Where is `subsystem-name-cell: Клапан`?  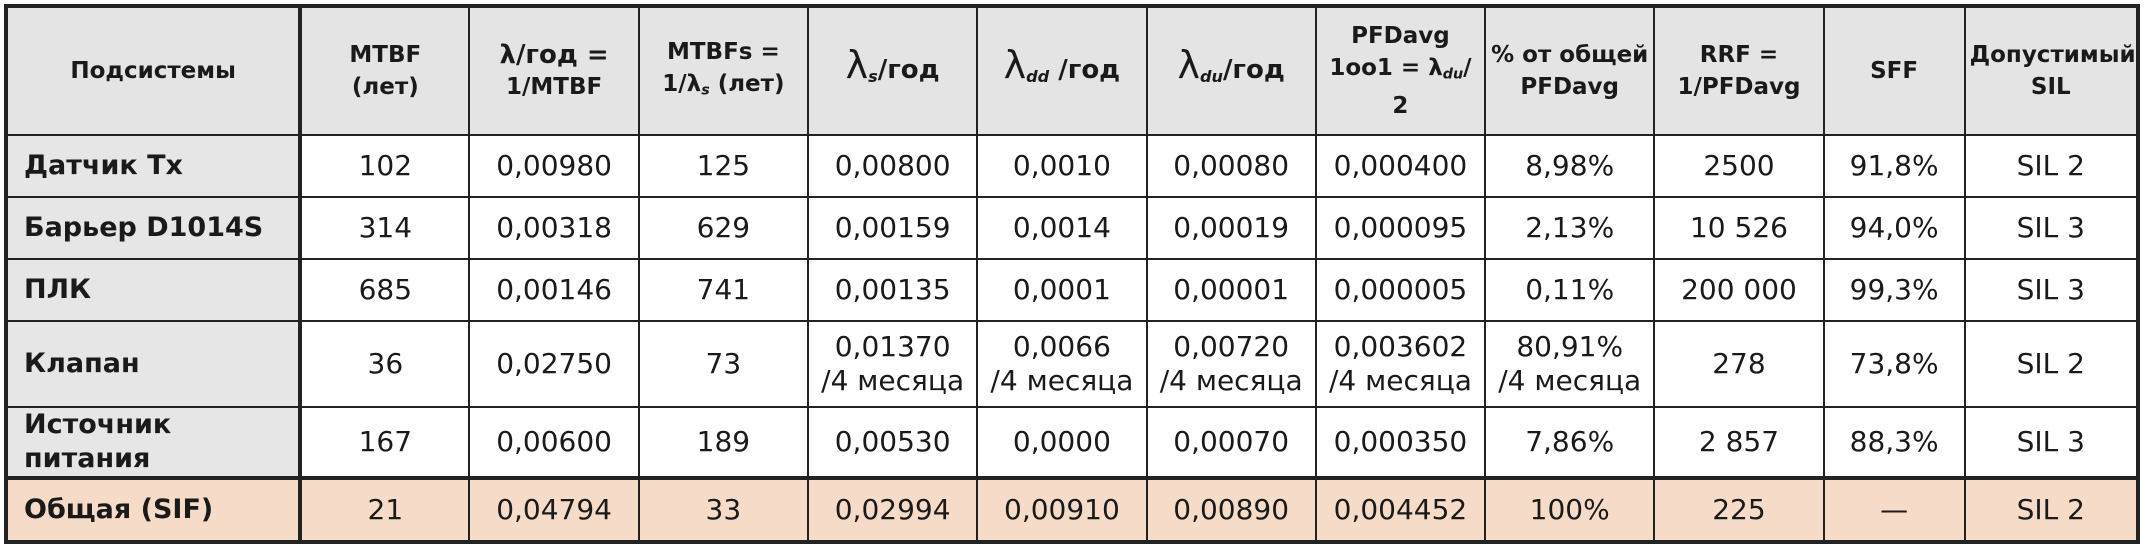 subsystem-name-cell: Клапан is located at coordinates (153, 364).